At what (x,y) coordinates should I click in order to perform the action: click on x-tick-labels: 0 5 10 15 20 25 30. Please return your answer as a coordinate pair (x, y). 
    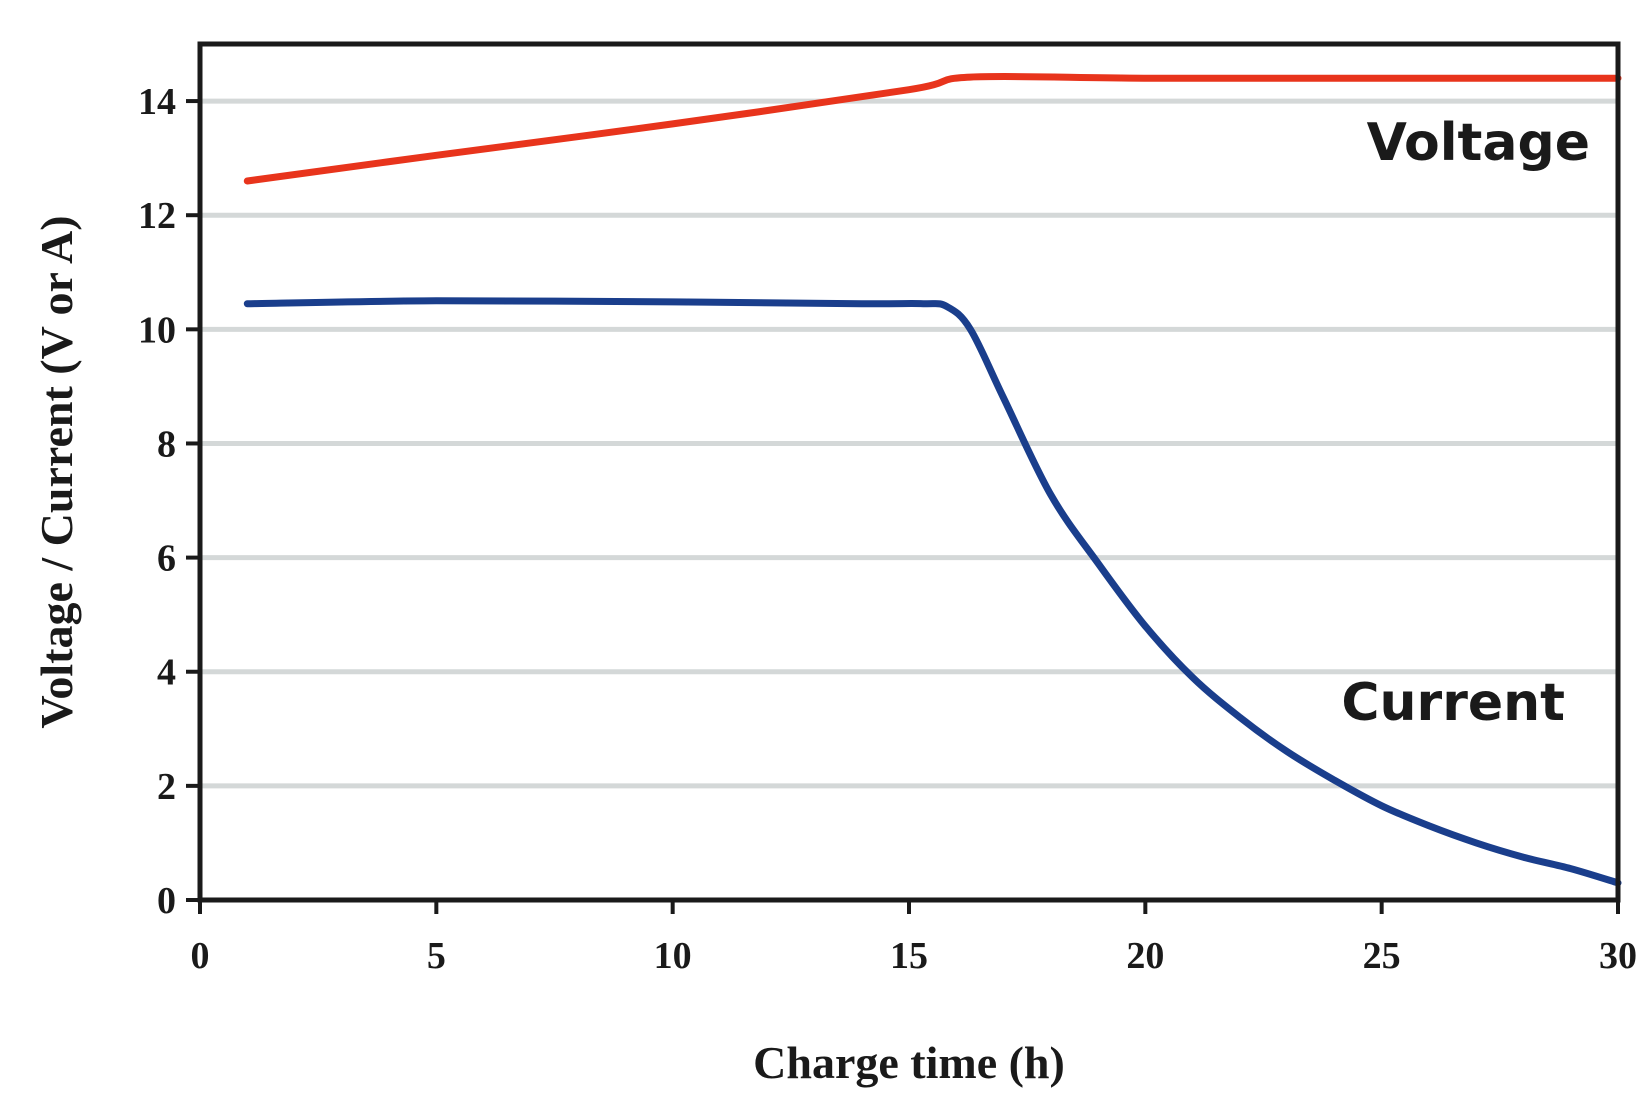
    Looking at the image, I should click on (914, 956).